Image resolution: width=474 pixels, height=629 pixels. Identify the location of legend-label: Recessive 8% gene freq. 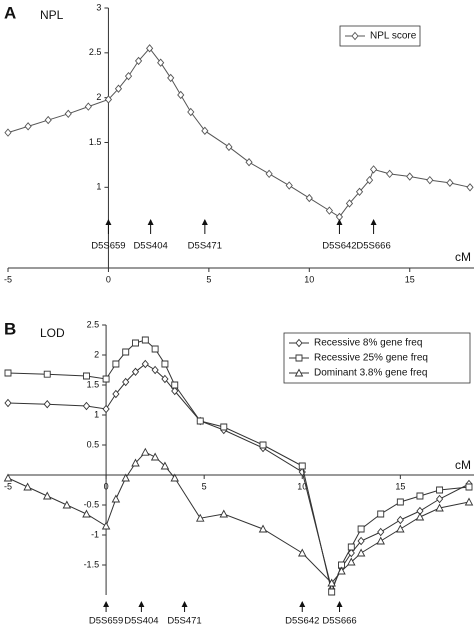
(368, 343).